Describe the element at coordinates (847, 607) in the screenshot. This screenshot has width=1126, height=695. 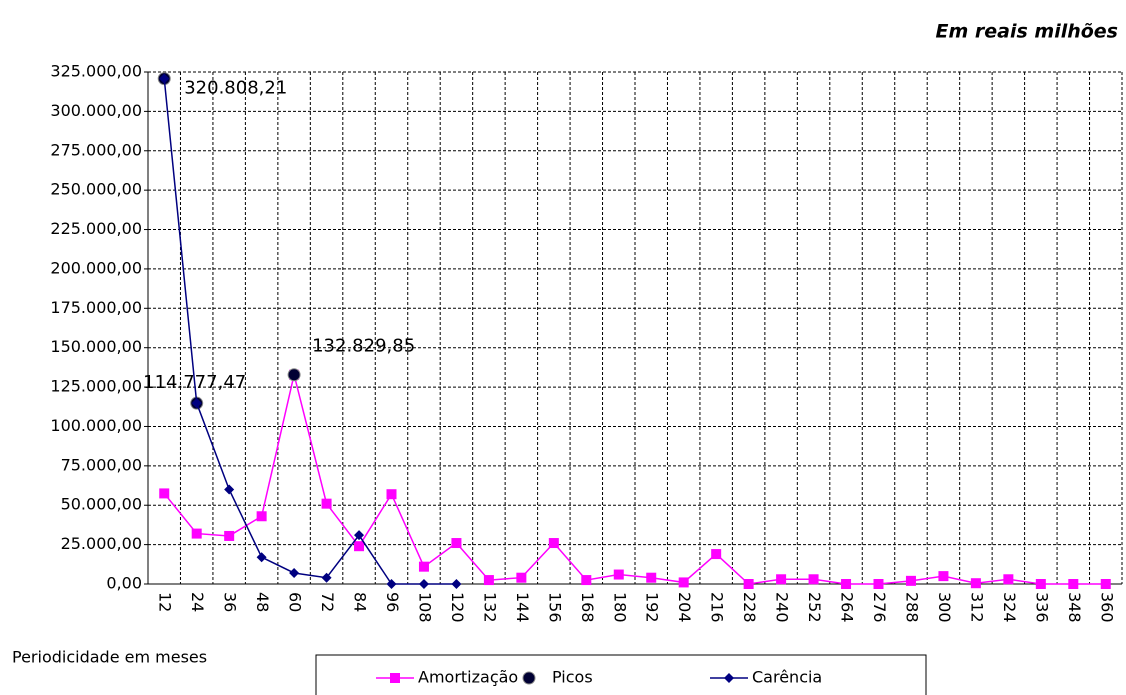
I see `x-tick-label: 264` at that location.